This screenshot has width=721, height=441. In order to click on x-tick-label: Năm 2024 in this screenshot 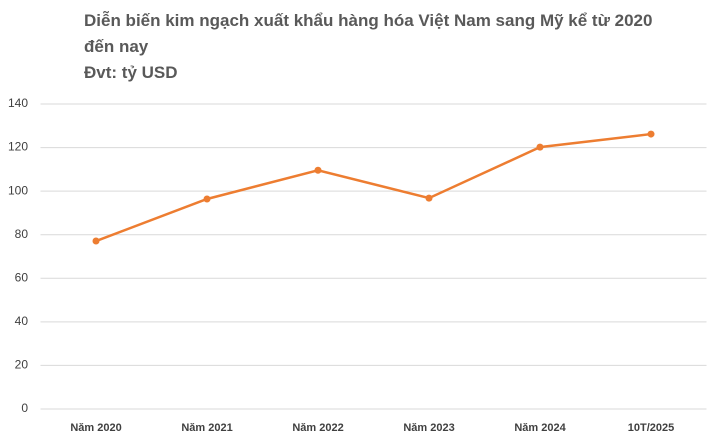, I will do `click(540, 428)`.